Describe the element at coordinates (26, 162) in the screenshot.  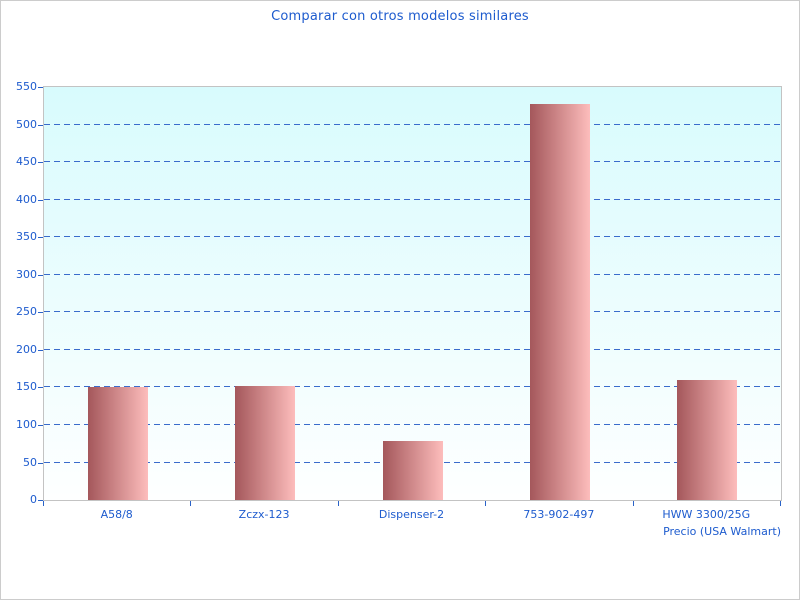
I see `y-tick-label-450: 450` at that location.